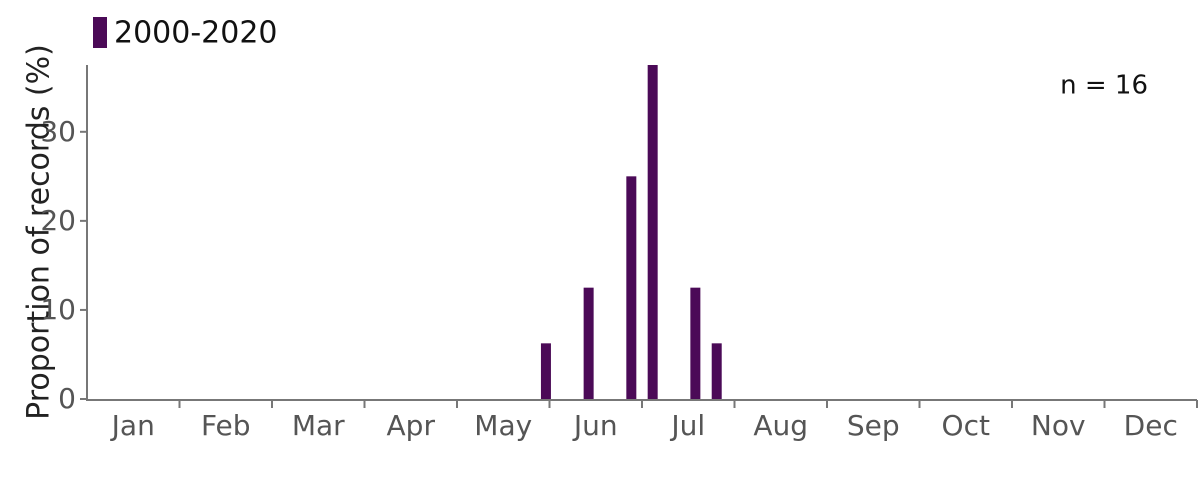 Image resolution: width=1200 pixels, height=480 pixels. Describe the element at coordinates (226, 425) in the screenshot. I see `x-tick-label: Feb` at that location.